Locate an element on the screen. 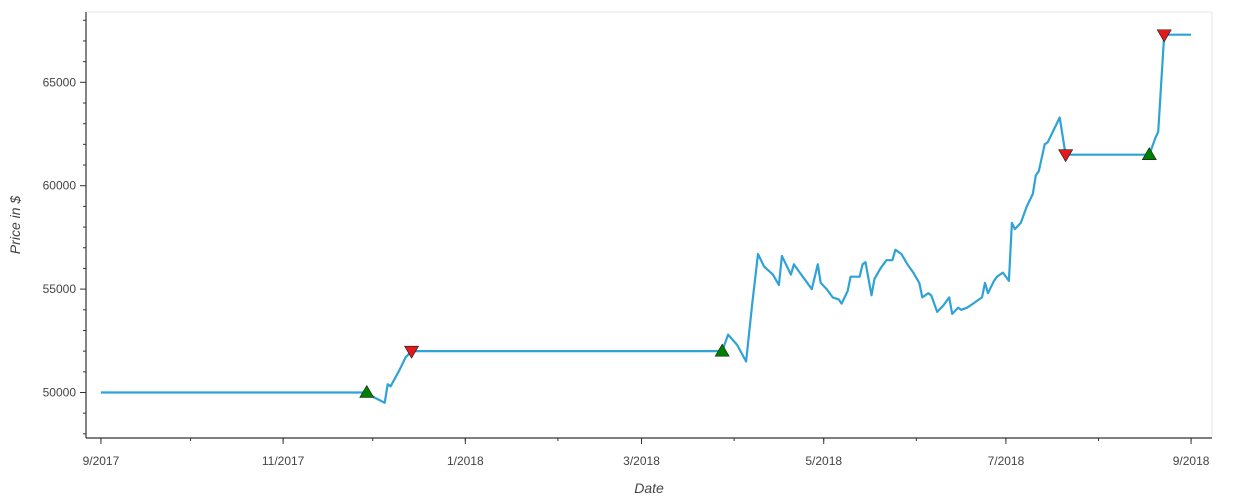 The height and width of the screenshot is (500, 1250). x-tick-label: 9/2017 is located at coordinates (101, 461).